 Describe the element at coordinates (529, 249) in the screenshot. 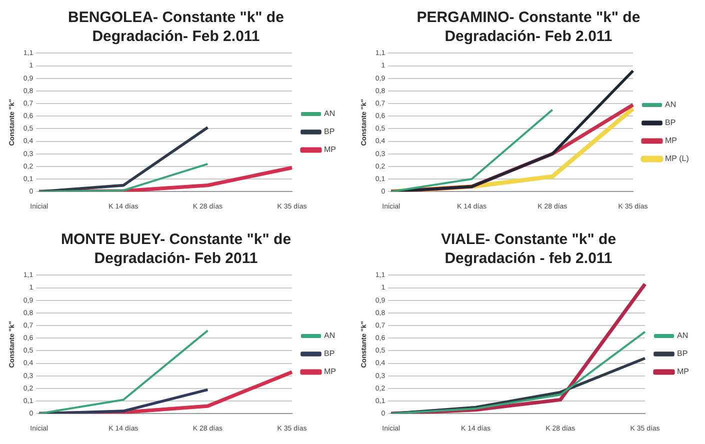

I see `chart-title: VIALE- Constante "k" de Degradación - feb 2.011` at that location.